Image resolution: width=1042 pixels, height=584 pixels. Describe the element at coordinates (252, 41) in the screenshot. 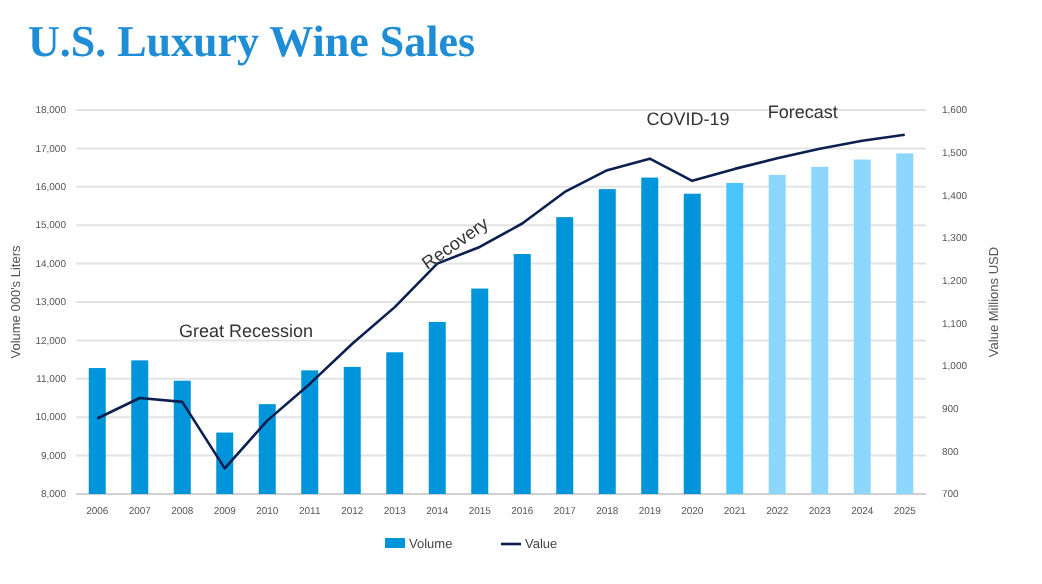

I see `chart-title: U.S. Luxury Wine Sales` at that location.